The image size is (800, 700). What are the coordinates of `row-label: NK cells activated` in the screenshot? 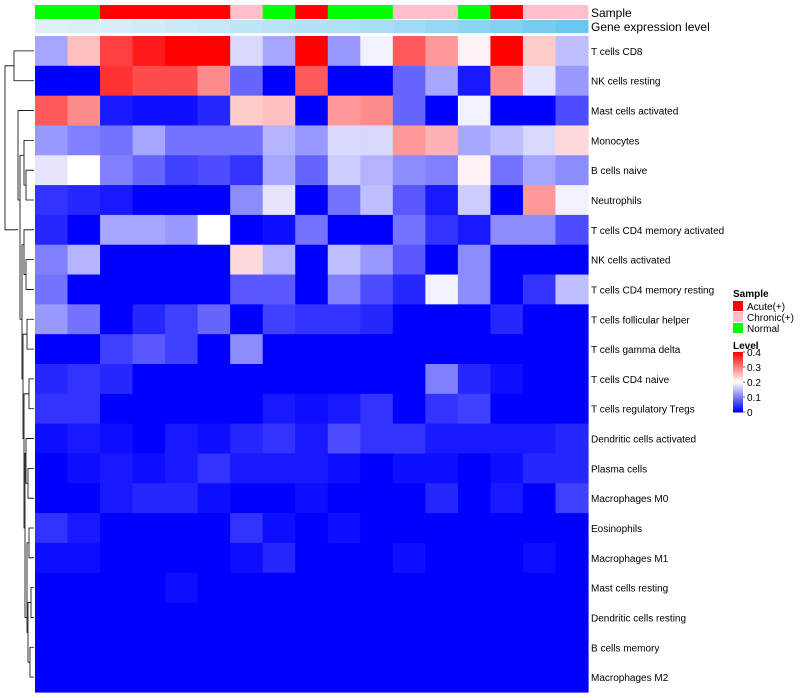 It's located at (630, 261).